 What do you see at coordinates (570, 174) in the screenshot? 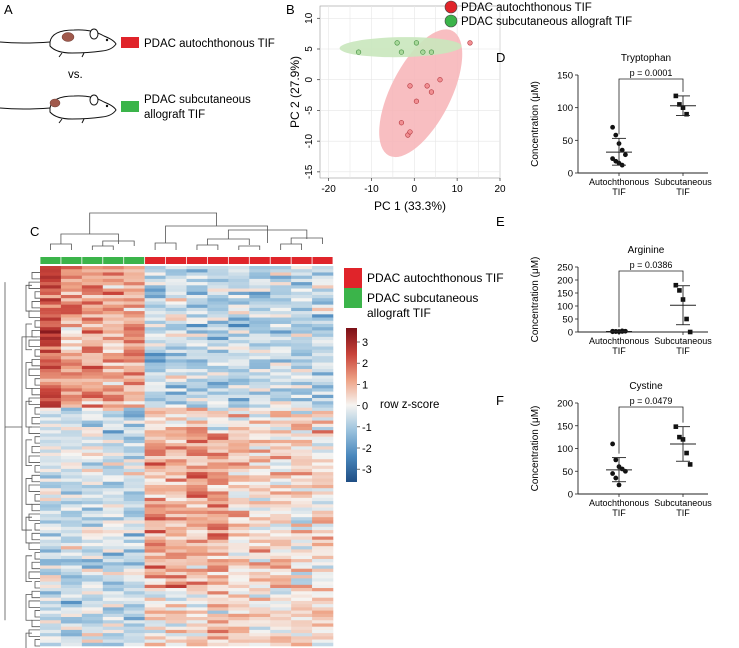
I see `tryptophan-y-tick-label: 0` at bounding box center [570, 174].